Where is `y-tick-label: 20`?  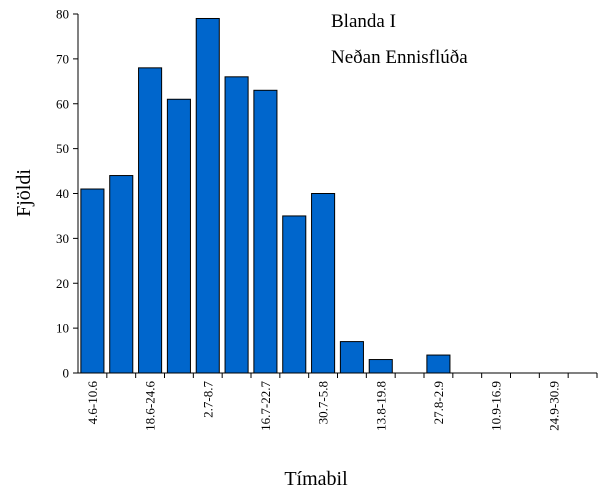
y-tick-label: 20 is located at coordinates (62, 283).